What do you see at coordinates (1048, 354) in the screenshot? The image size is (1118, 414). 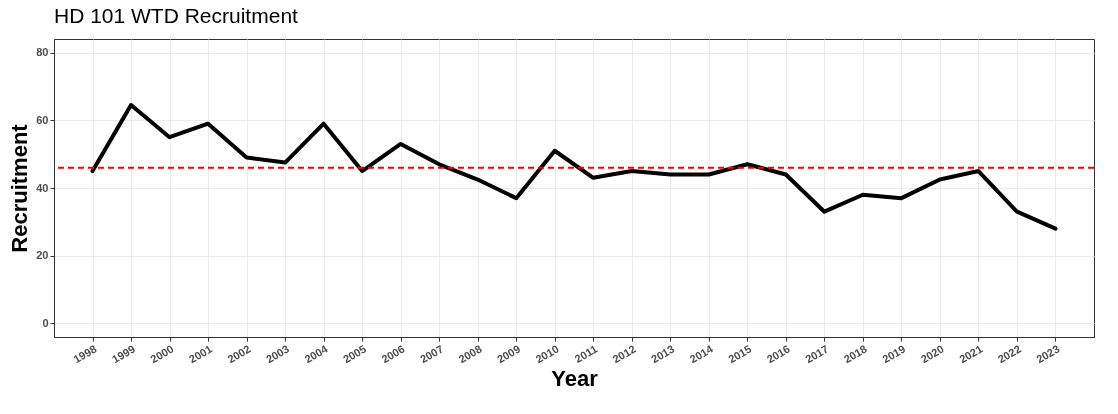 I see `x-tick-label: 2023` at bounding box center [1048, 354].